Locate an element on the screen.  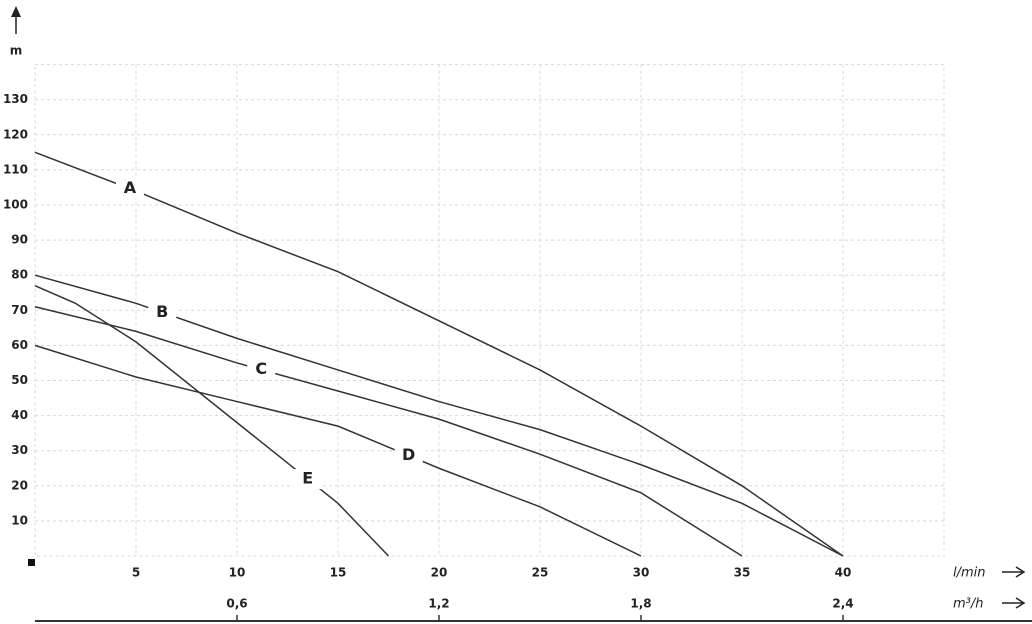
series-label: D is located at coordinates (408, 454).